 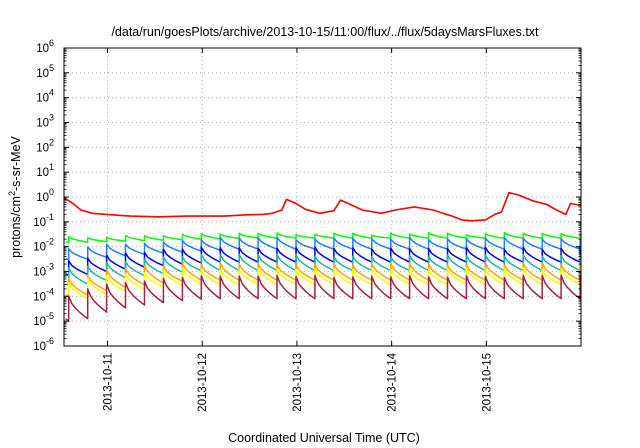 I want to click on y-tick-label: 10³, so click(x=45, y=121).